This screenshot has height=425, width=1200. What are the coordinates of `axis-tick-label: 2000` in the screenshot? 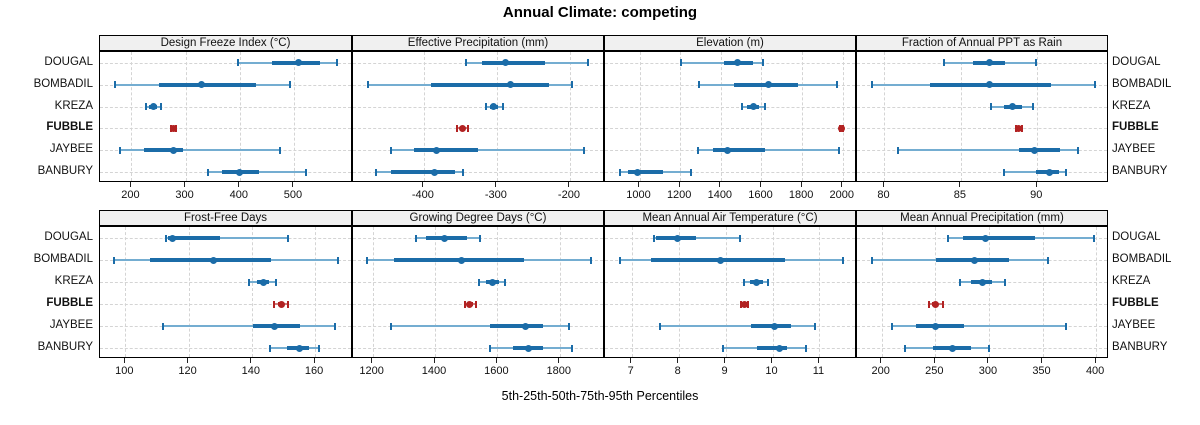 It's located at (841, 195).